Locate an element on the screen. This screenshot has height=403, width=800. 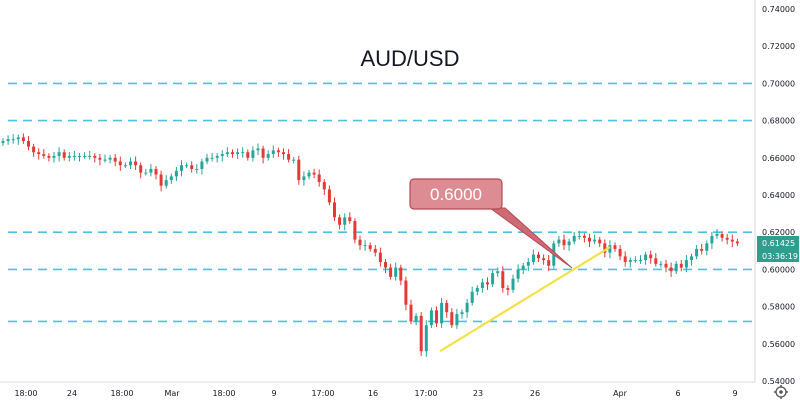
x-tick-label: Apr is located at coordinates (620, 393).